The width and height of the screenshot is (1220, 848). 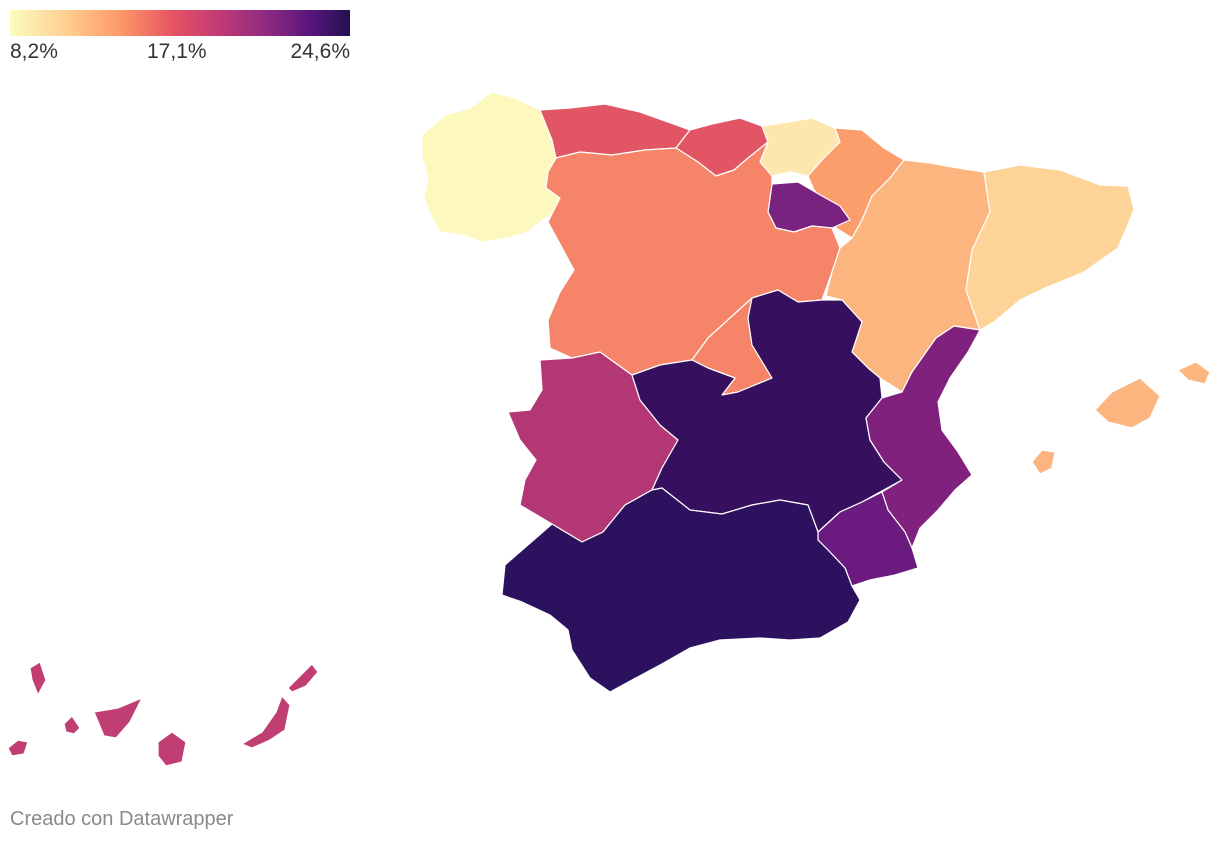 What do you see at coordinates (1050, 247) in the screenshot?
I see `region-cataluna: Cataluña` at bounding box center [1050, 247].